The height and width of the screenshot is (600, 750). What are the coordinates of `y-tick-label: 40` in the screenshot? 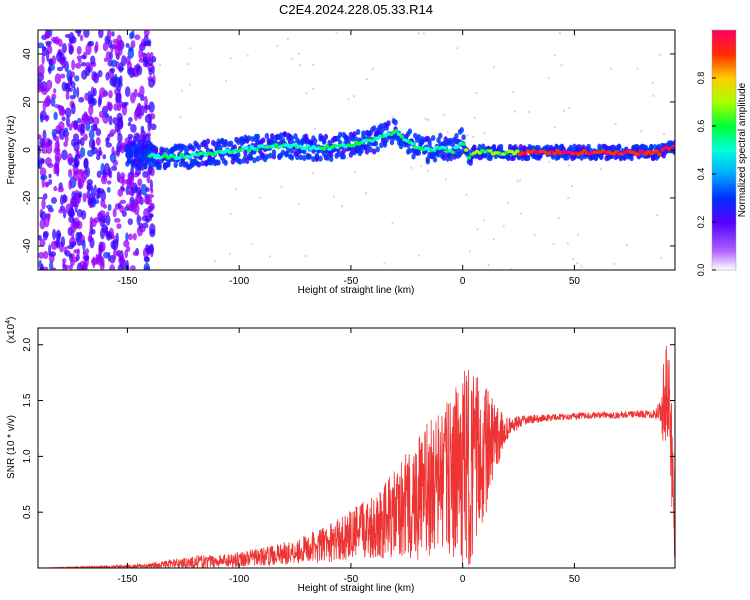 It's located at (27, 54).